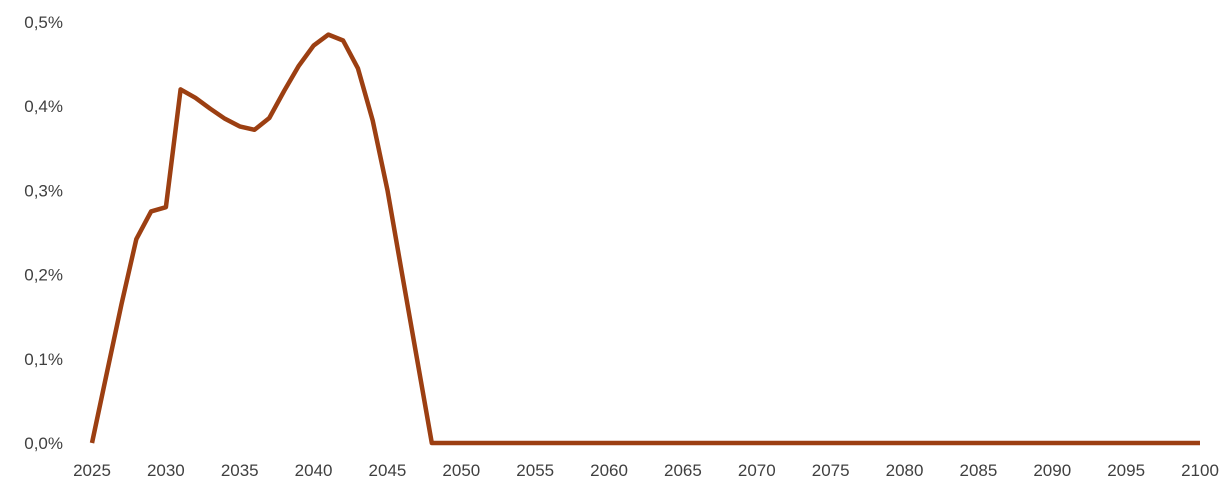 This screenshot has width=1229, height=485. Describe the element at coordinates (43, 106) in the screenshot. I see `y-tick-label: 0,4%` at that location.